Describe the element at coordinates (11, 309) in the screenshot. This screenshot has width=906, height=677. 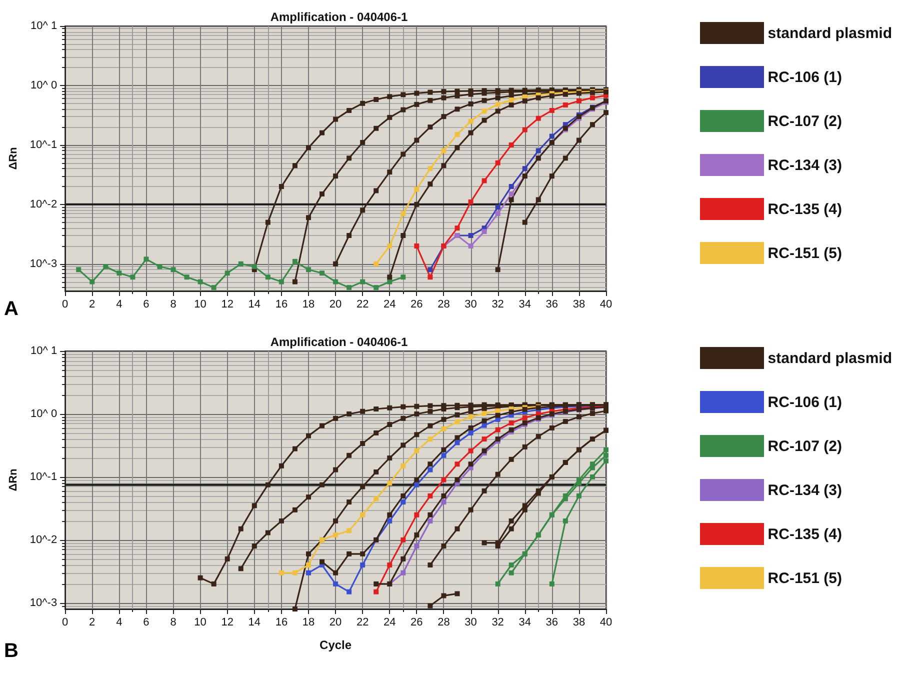
I see `text: A` at that location.